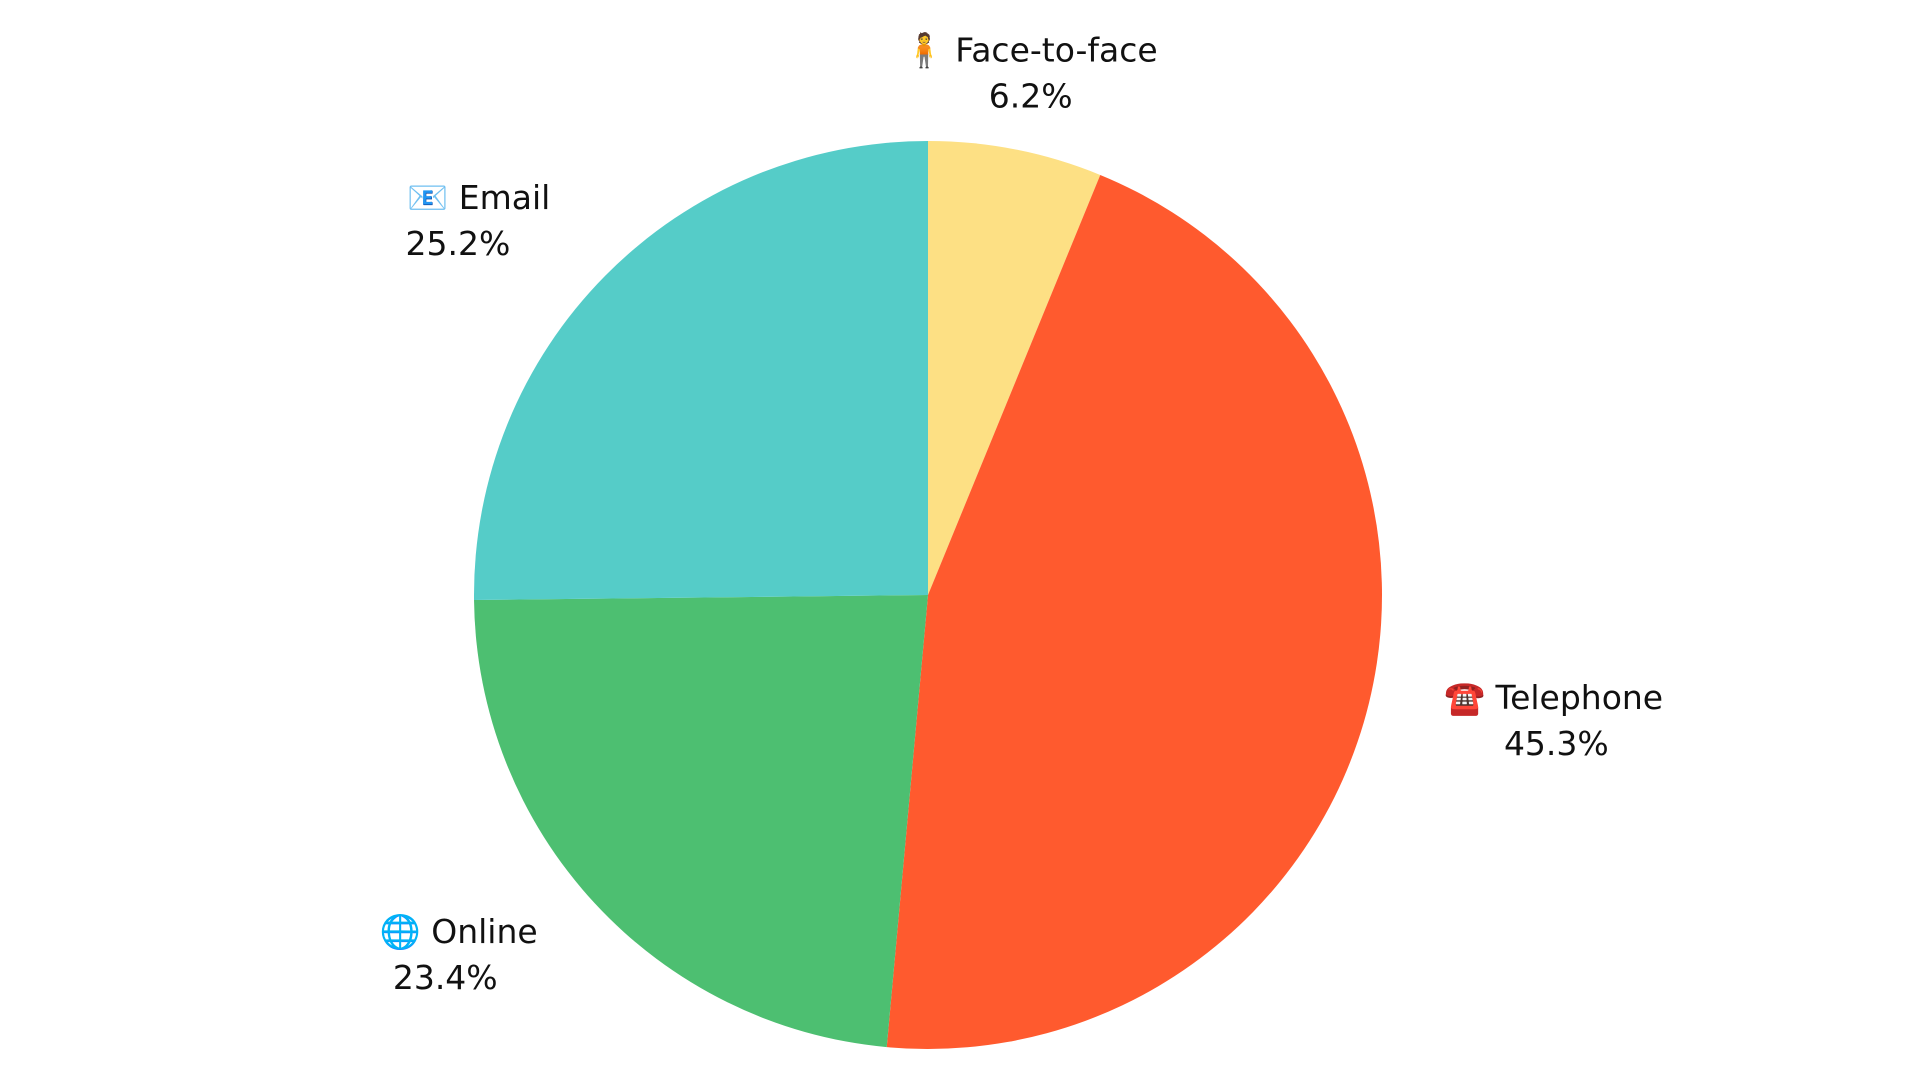 The width and height of the screenshot is (1920, 1080). What do you see at coordinates (459, 931) in the screenshot?
I see `slice-label: 🌐 Online` at bounding box center [459, 931].